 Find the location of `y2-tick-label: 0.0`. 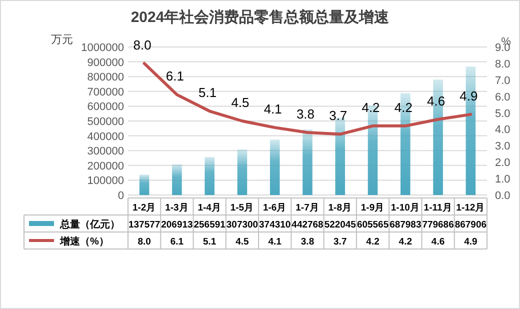

y2-tick-label: 0.0 is located at coordinates (502, 196).